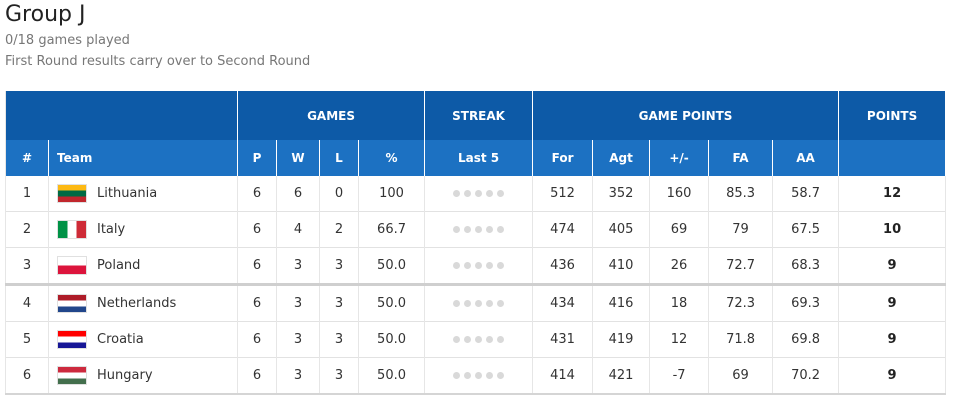 The image size is (963, 404). I want to click on aa-cell: 70.2, so click(806, 375).